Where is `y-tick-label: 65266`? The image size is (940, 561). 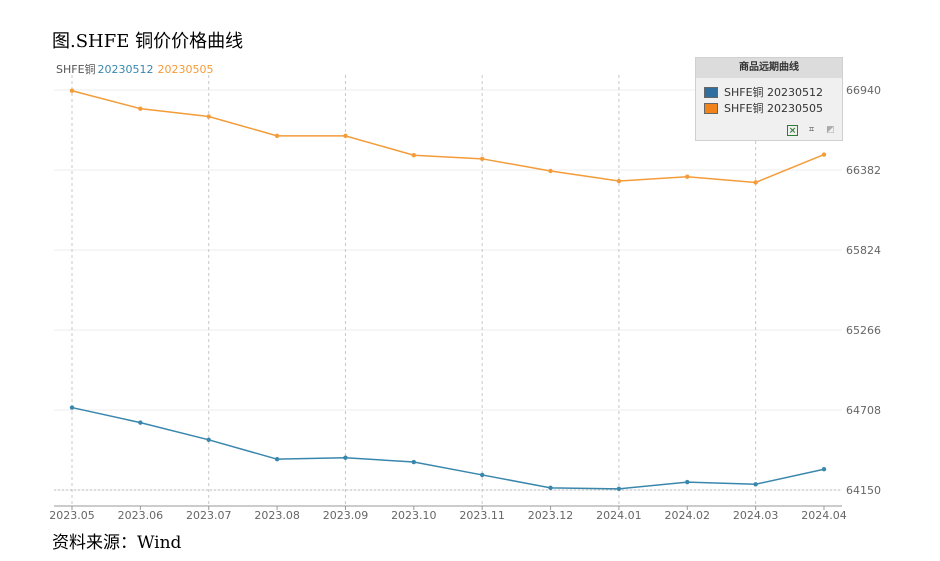 y-tick-label: 65266 is located at coordinates (863, 330).